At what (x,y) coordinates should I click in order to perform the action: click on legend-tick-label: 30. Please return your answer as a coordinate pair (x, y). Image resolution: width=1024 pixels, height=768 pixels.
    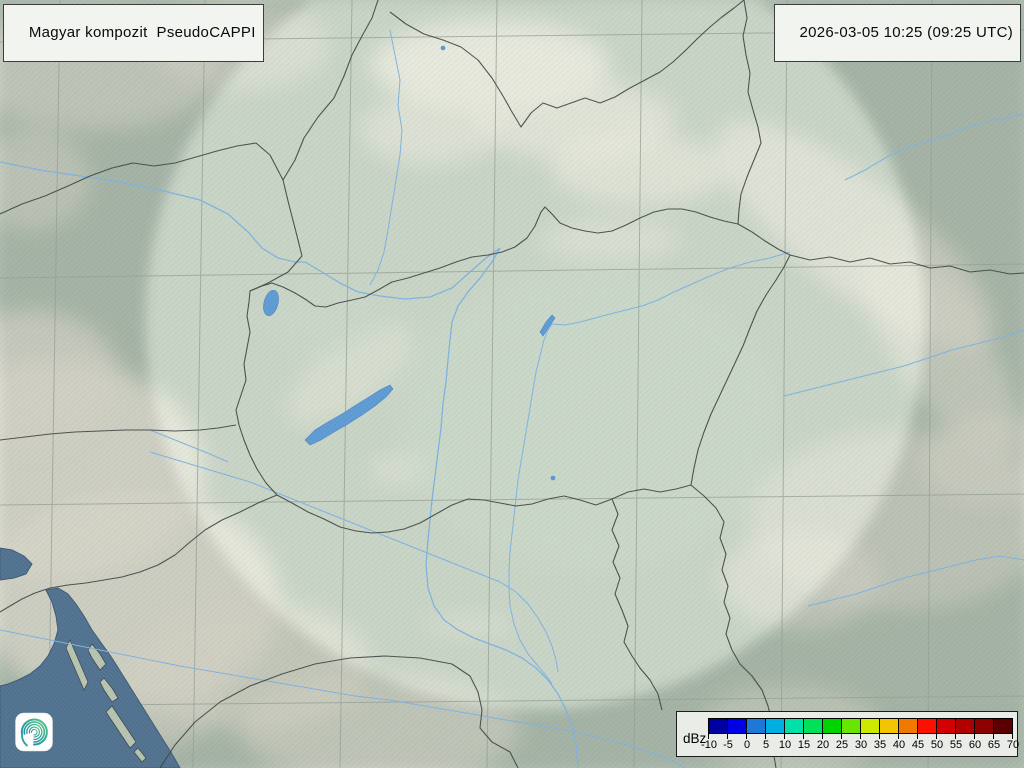
    Looking at the image, I should click on (861, 745).